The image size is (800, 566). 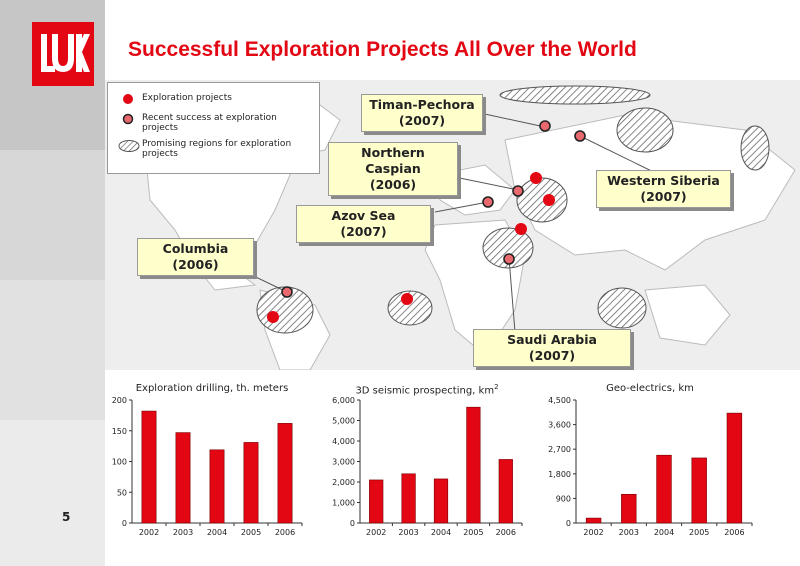 What do you see at coordinates (559, 474) in the screenshot?
I see `y-tick-label: 1,800` at bounding box center [559, 474].